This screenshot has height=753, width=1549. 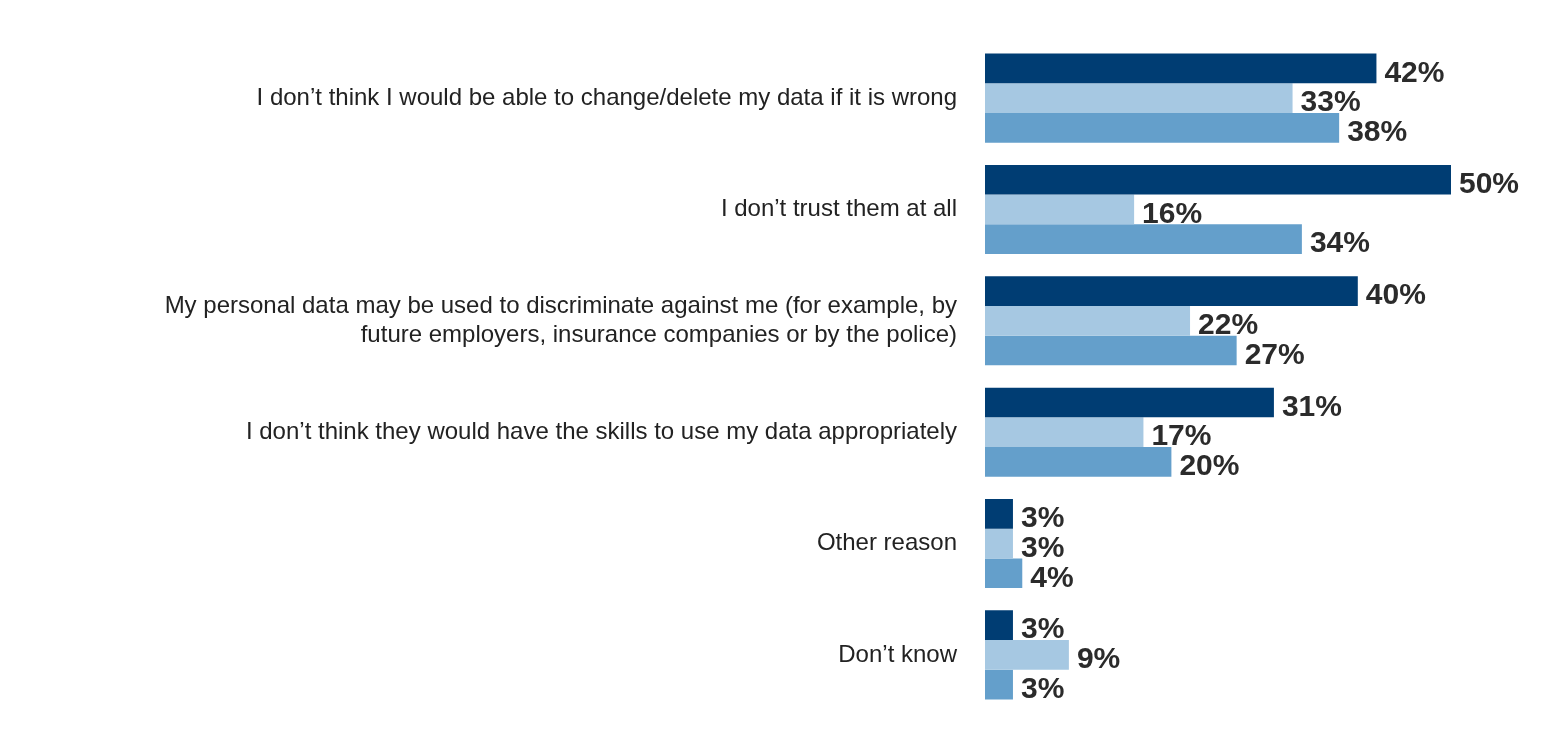 What do you see at coordinates (560, 319) in the screenshot?
I see `y-tick-label: My personal data may be used to discriminate against me (for example, by future employers, insurance companies or by the police)` at bounding box center [560, 319].